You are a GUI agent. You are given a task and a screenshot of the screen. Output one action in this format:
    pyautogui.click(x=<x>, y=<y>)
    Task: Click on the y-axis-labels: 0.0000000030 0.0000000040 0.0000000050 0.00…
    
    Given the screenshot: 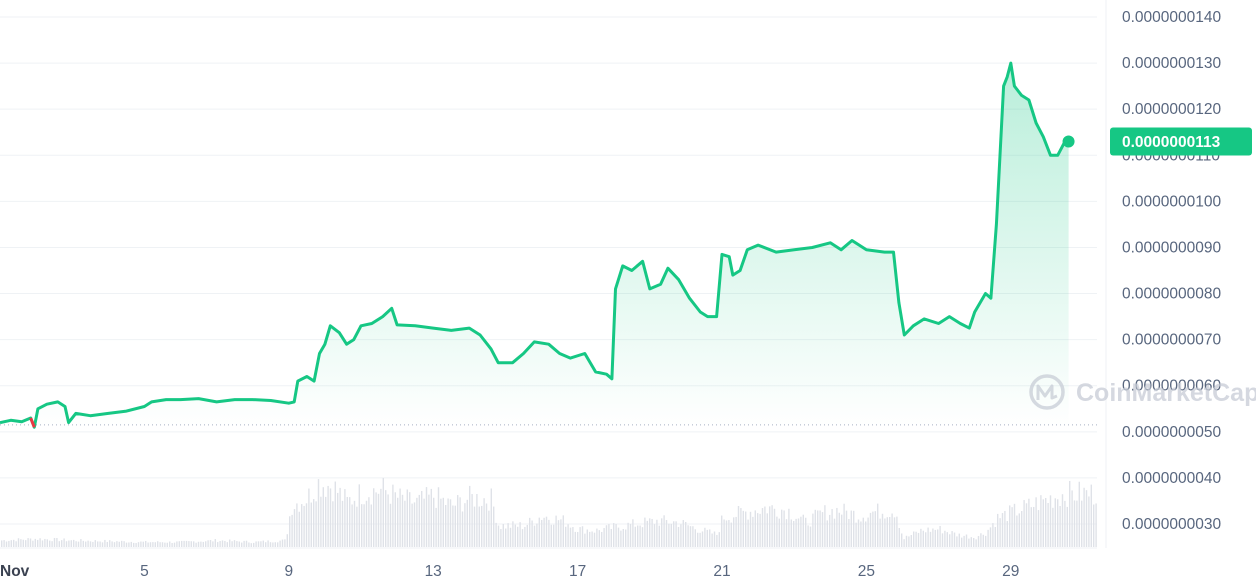 What is the action you would take?
    pyautogui.click(x=1172, y=271)
    